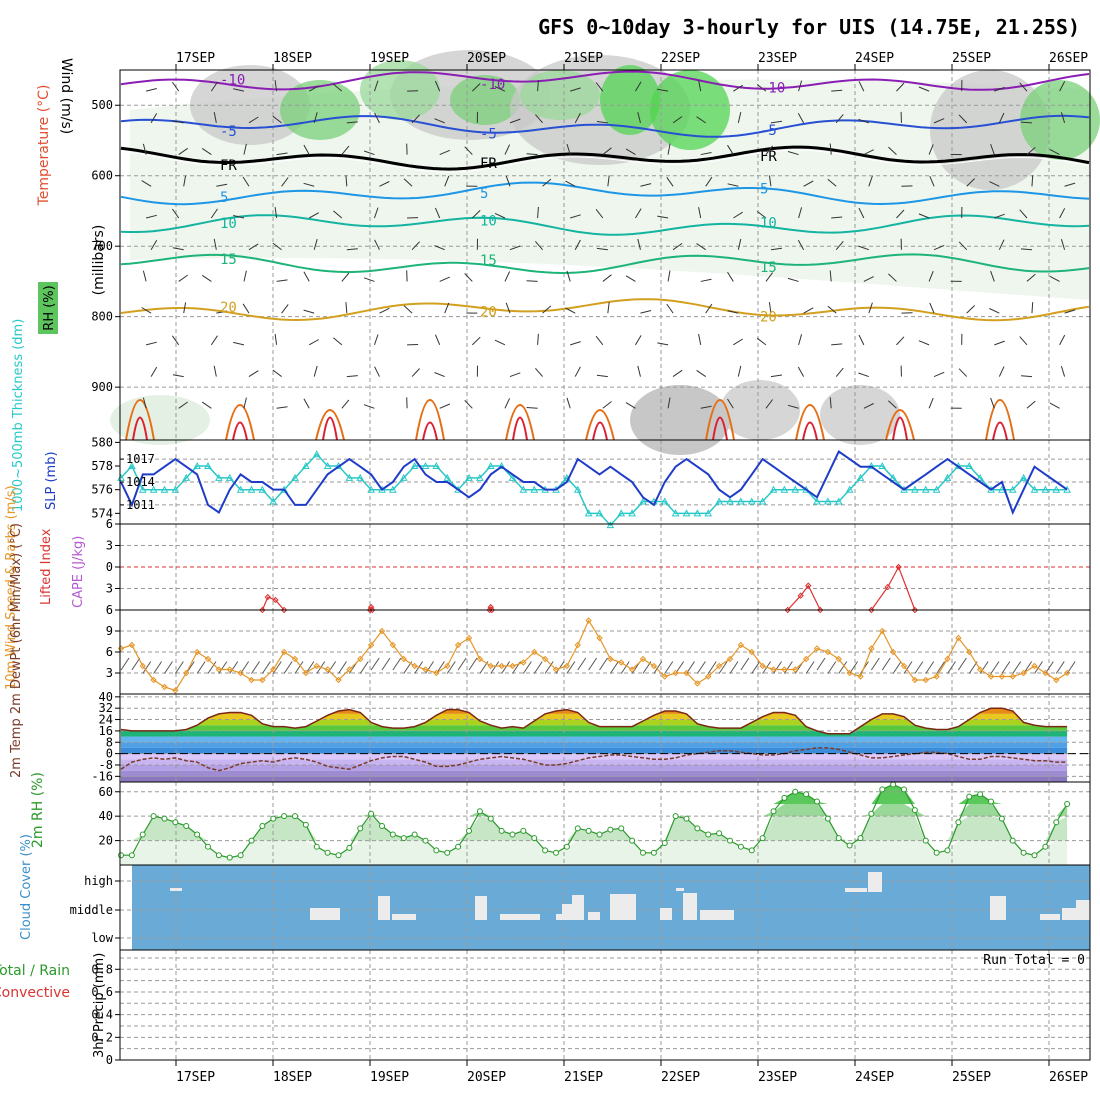 Image resolution: width=1100 pixels, height=1100 pixels. I want to click on rh-shading-blob, so click(1060, 120).